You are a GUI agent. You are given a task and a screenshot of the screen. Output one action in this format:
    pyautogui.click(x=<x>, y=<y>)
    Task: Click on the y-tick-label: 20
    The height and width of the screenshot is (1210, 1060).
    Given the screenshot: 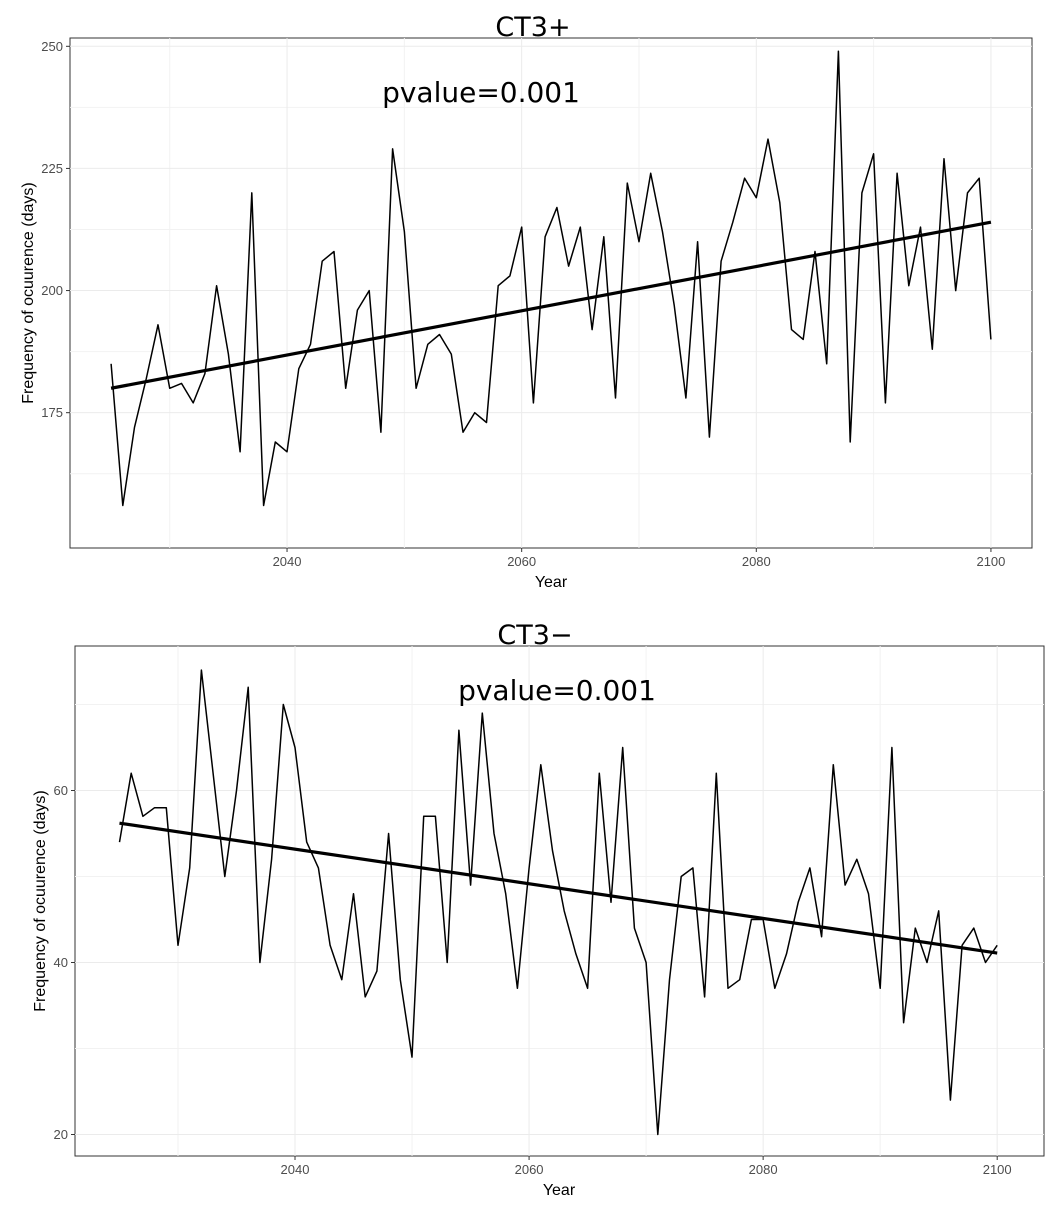 What is the action you would take?
    pyautogui.click(x=61, y=1134)
    